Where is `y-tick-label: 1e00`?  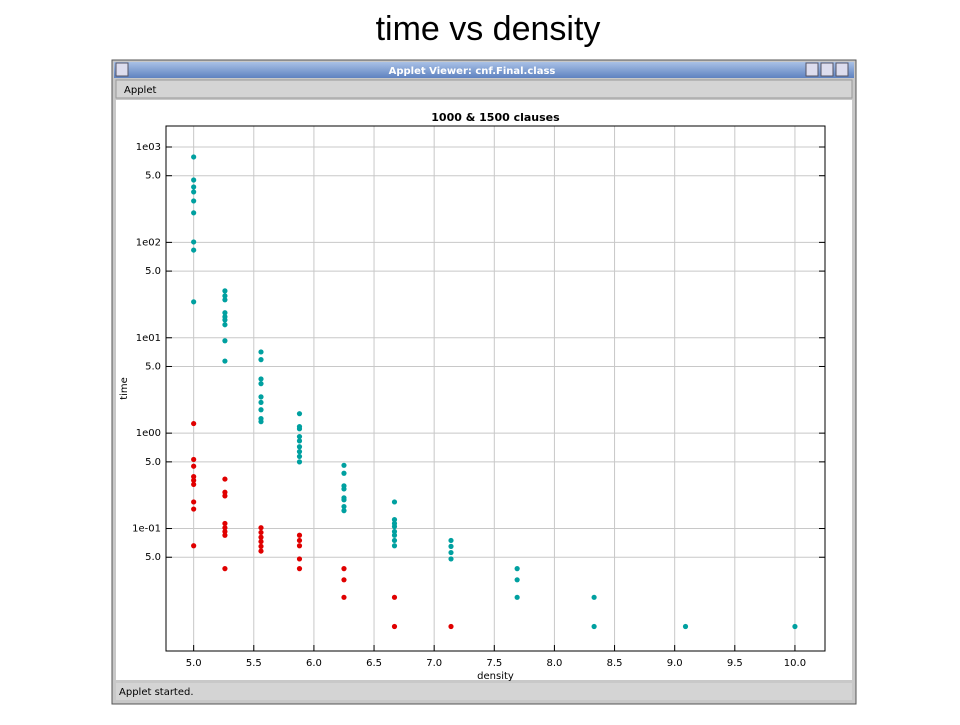 y-tick-label: 1e00 is located at coordinates (148, 433).